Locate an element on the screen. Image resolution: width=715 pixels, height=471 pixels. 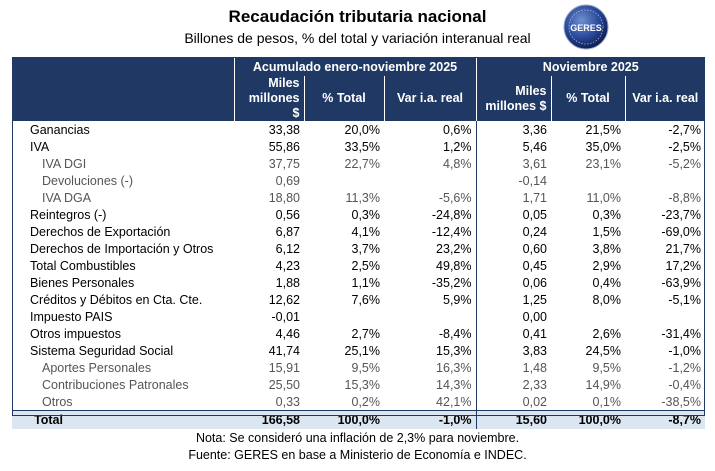
cell-d: 3,36 is located at coordinates (534, 129).